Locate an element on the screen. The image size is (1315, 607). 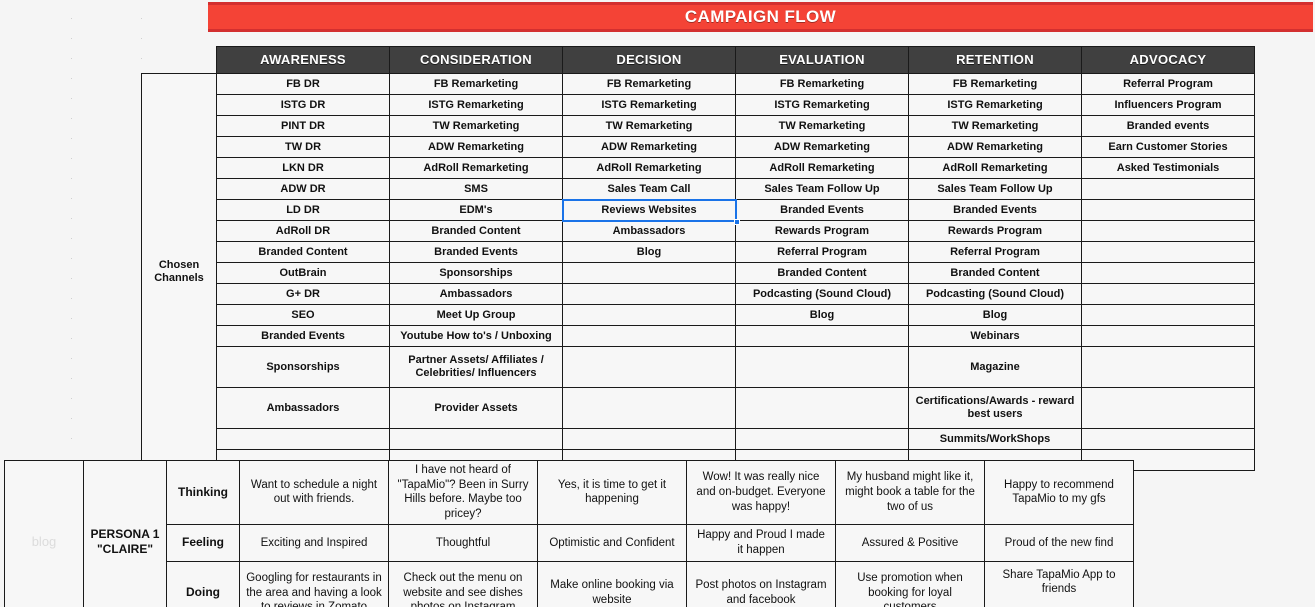
persona-journey-cell: Thoughtful is located at coordinates (463, 542).